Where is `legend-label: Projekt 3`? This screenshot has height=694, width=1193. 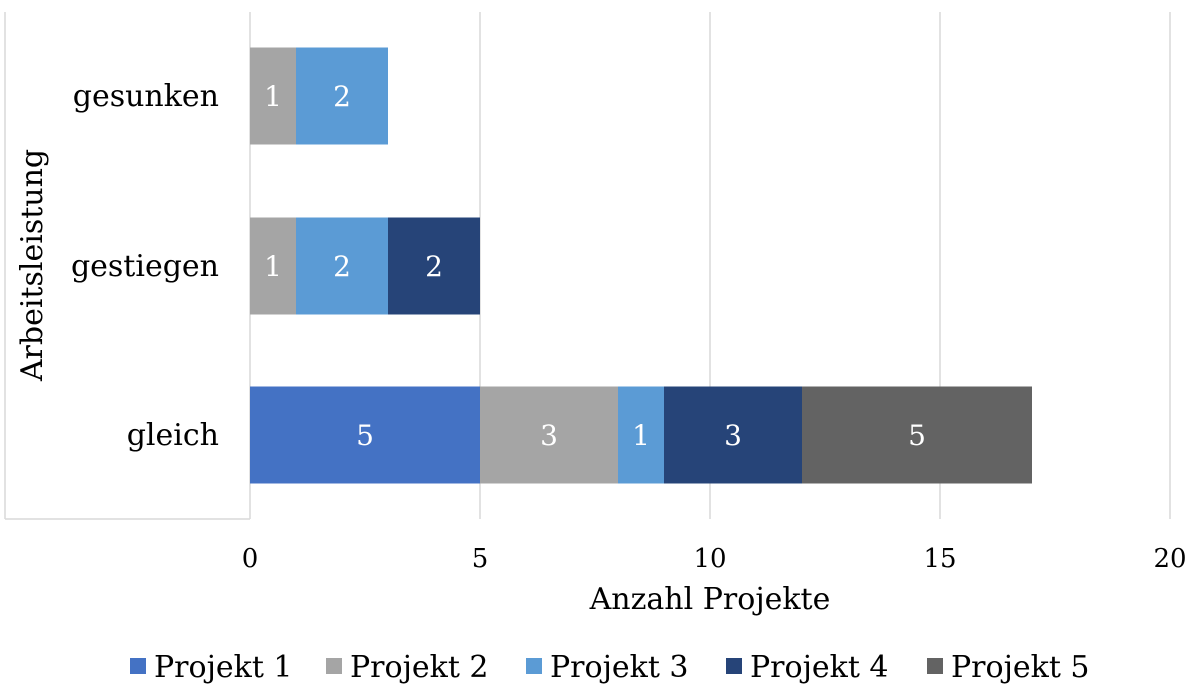
legend-label: Projekt 3 is located at coordinates (619, 667).